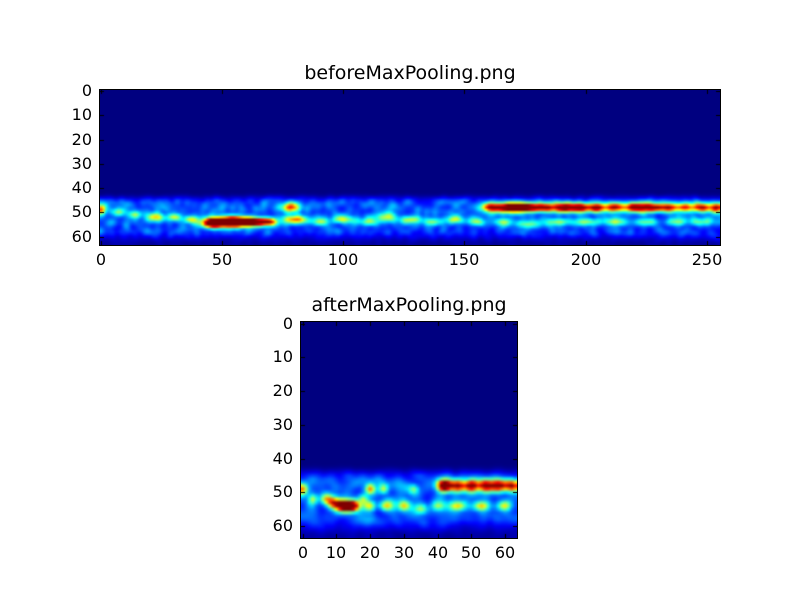  I want to click on x-tick-label: 20, so click(370, 552).